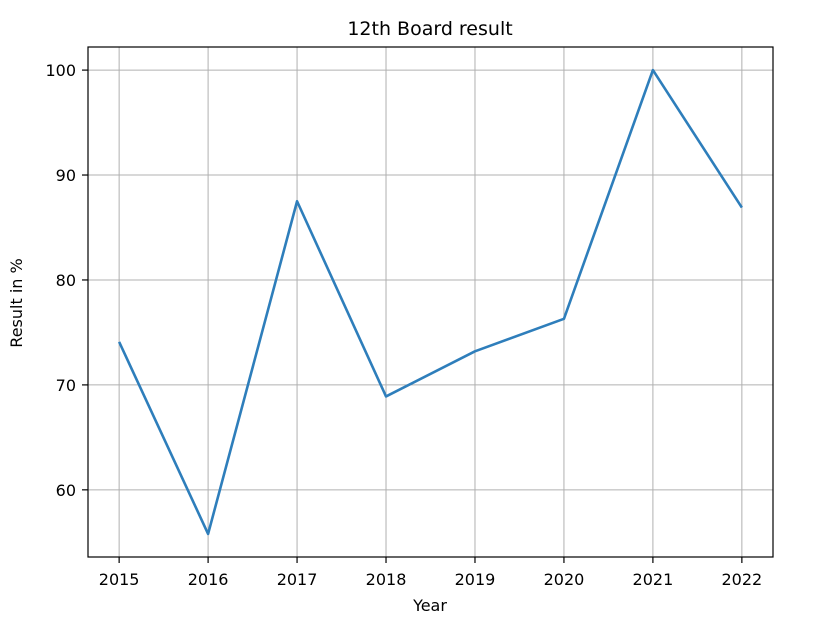 The image size is (813, 634). What do you see at coordinates (297, 579) in the screenshot?
I see `x-tick-label: 2017` at bounding box center [297, 579].